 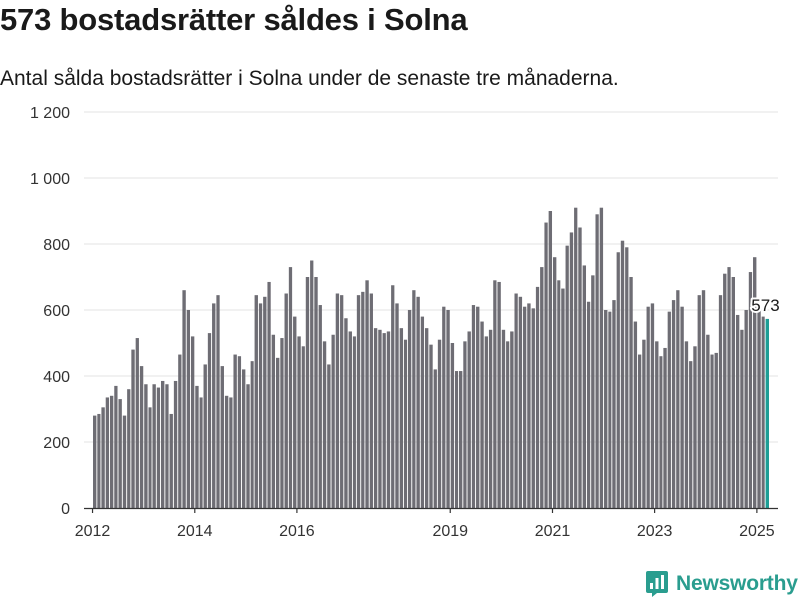 I want to click on y-tick-label: 400, so click(x=56, y=377).